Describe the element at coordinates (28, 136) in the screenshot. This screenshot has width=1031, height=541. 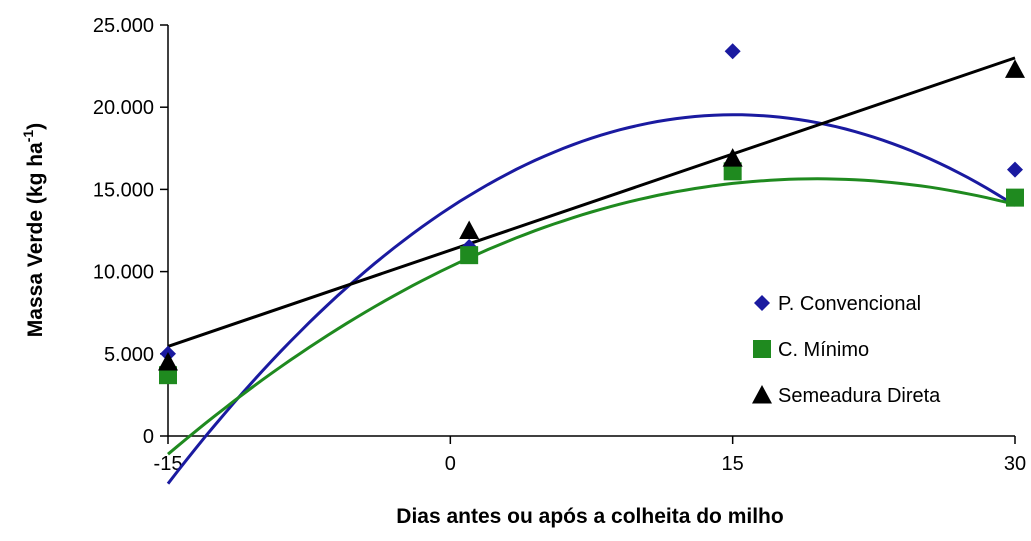
I see `y-axis-title-superscript: -1` at that location.